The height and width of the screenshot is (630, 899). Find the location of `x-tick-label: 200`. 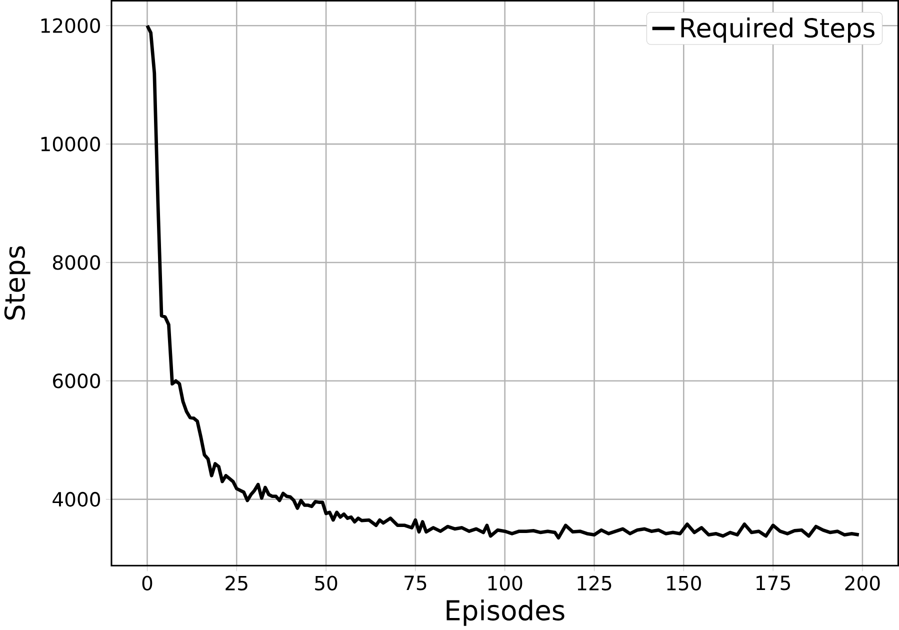

x-tick-label: 200 is located at coordinates (862, 583).